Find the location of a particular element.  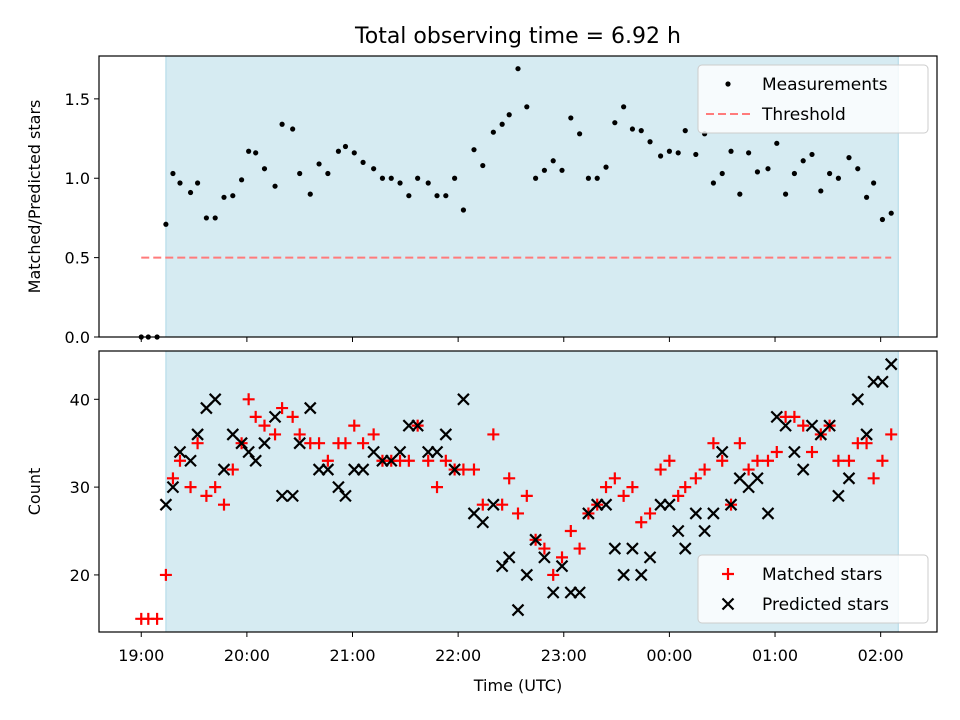

bottom-y-tick-label: 30 is located at coordinates (80, 487).